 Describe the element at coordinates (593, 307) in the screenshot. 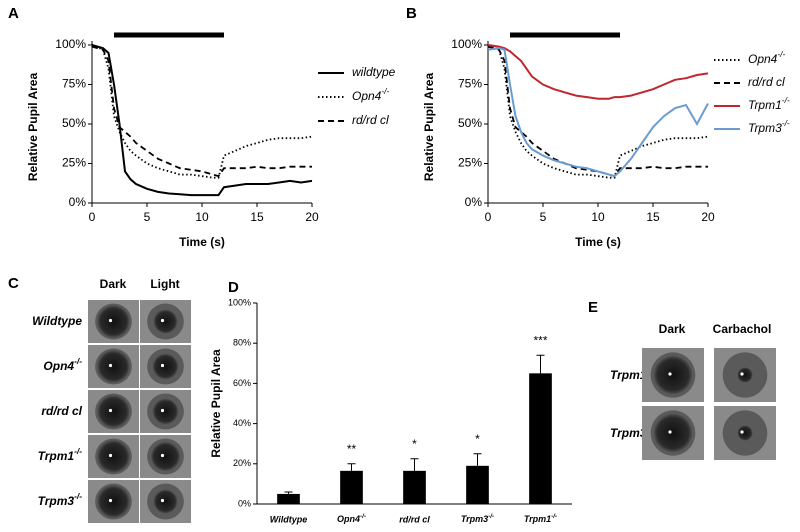

I see `panel-label: E` at that location.